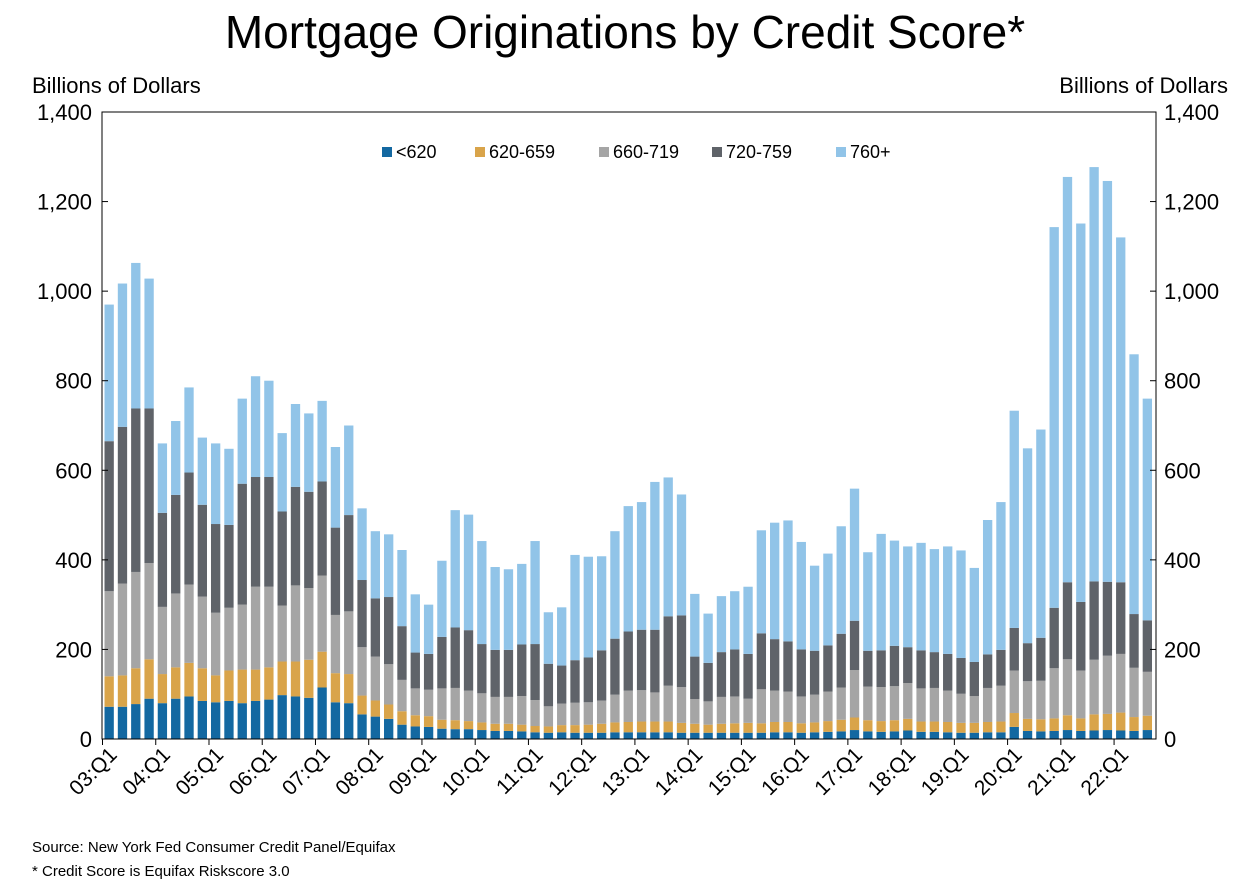 The image size is (1251, 883). I want to click on bar-segment-15:Q2-s1, so click(761, 728).